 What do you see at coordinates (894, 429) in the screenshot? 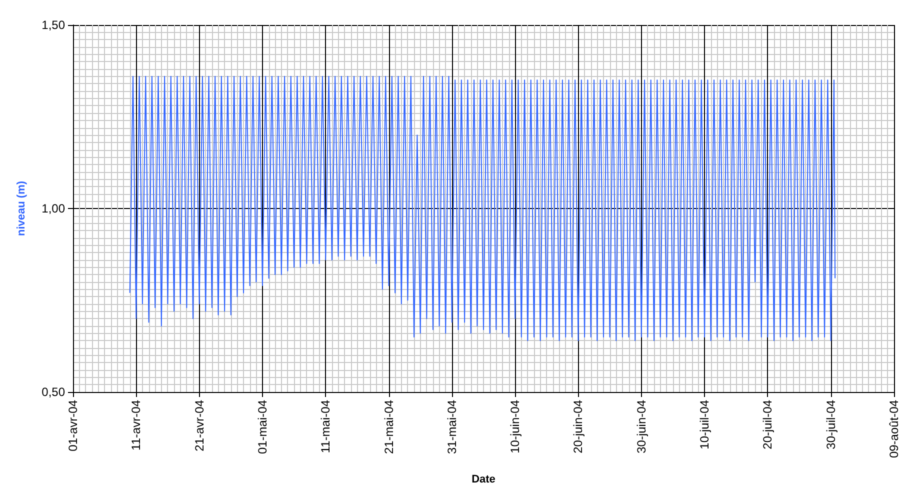
I see `x-tick-label: 09-août-04` at bounding box center [894, 429].